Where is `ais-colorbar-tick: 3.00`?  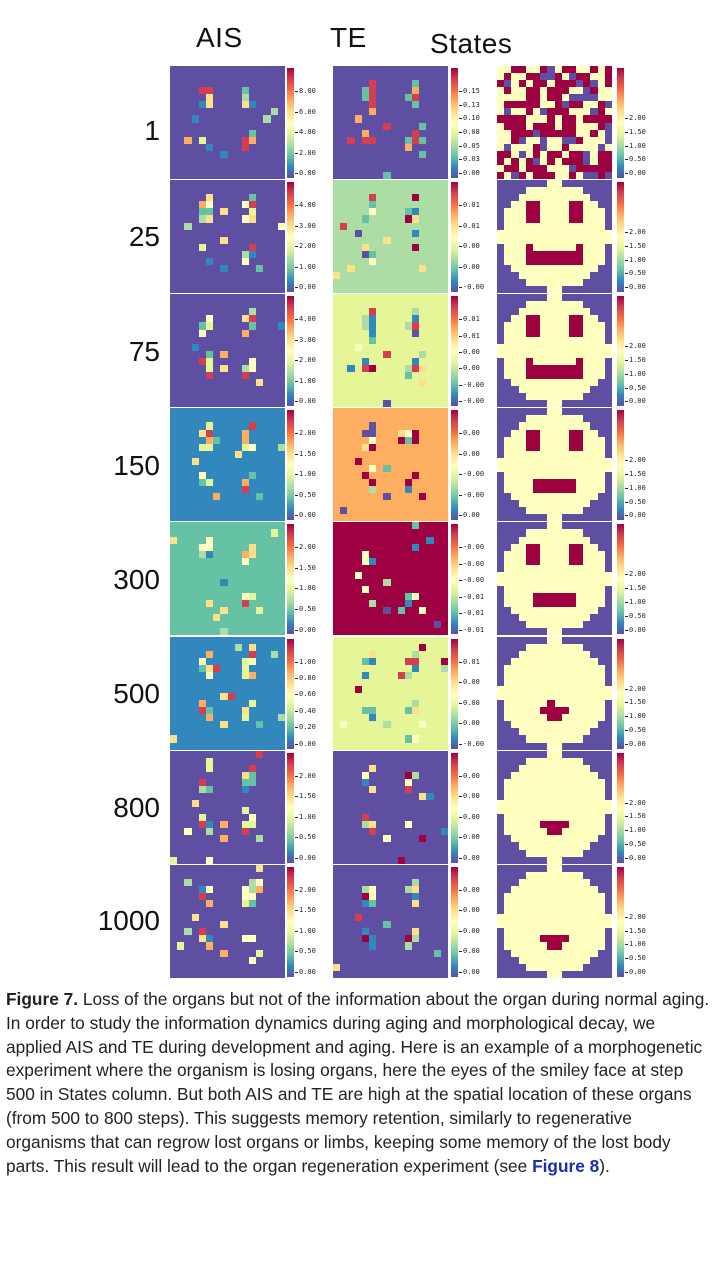 ais-colorbar-tick: 3.00 is located at coordinates (305, 225).